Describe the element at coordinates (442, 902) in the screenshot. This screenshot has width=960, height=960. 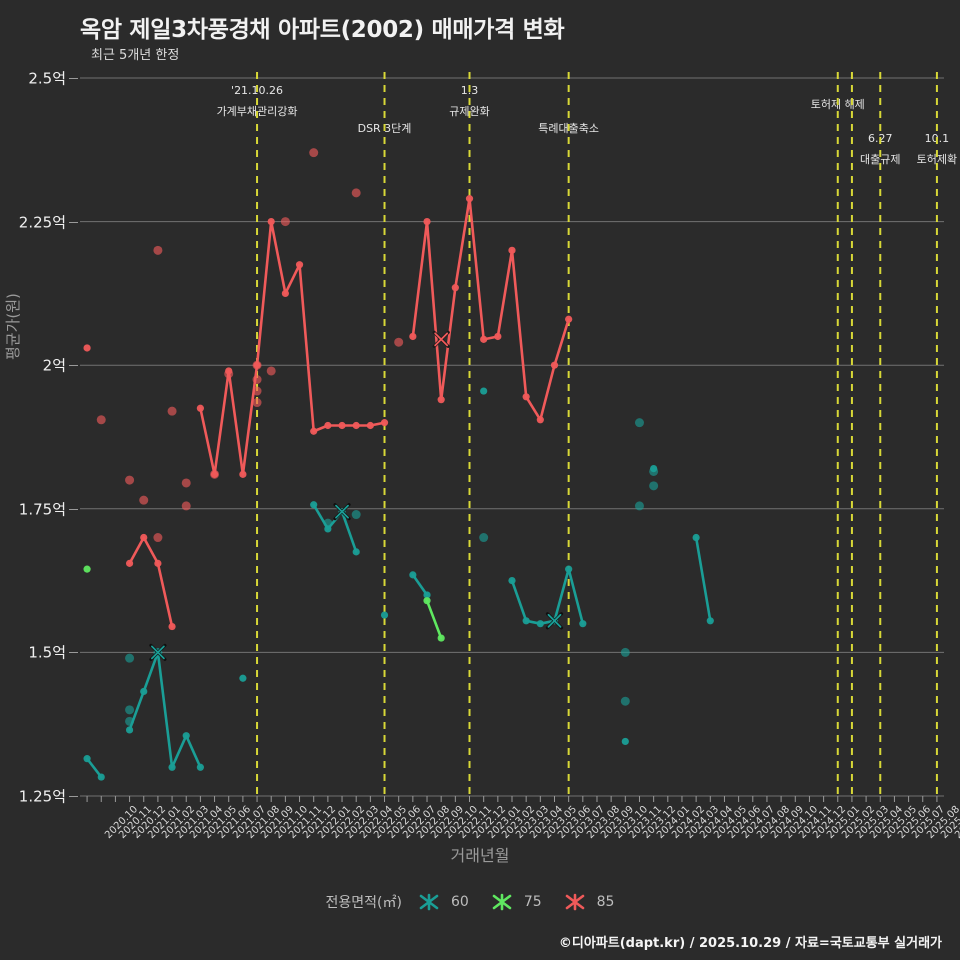
I see `legend-item-60: 60` at that location.